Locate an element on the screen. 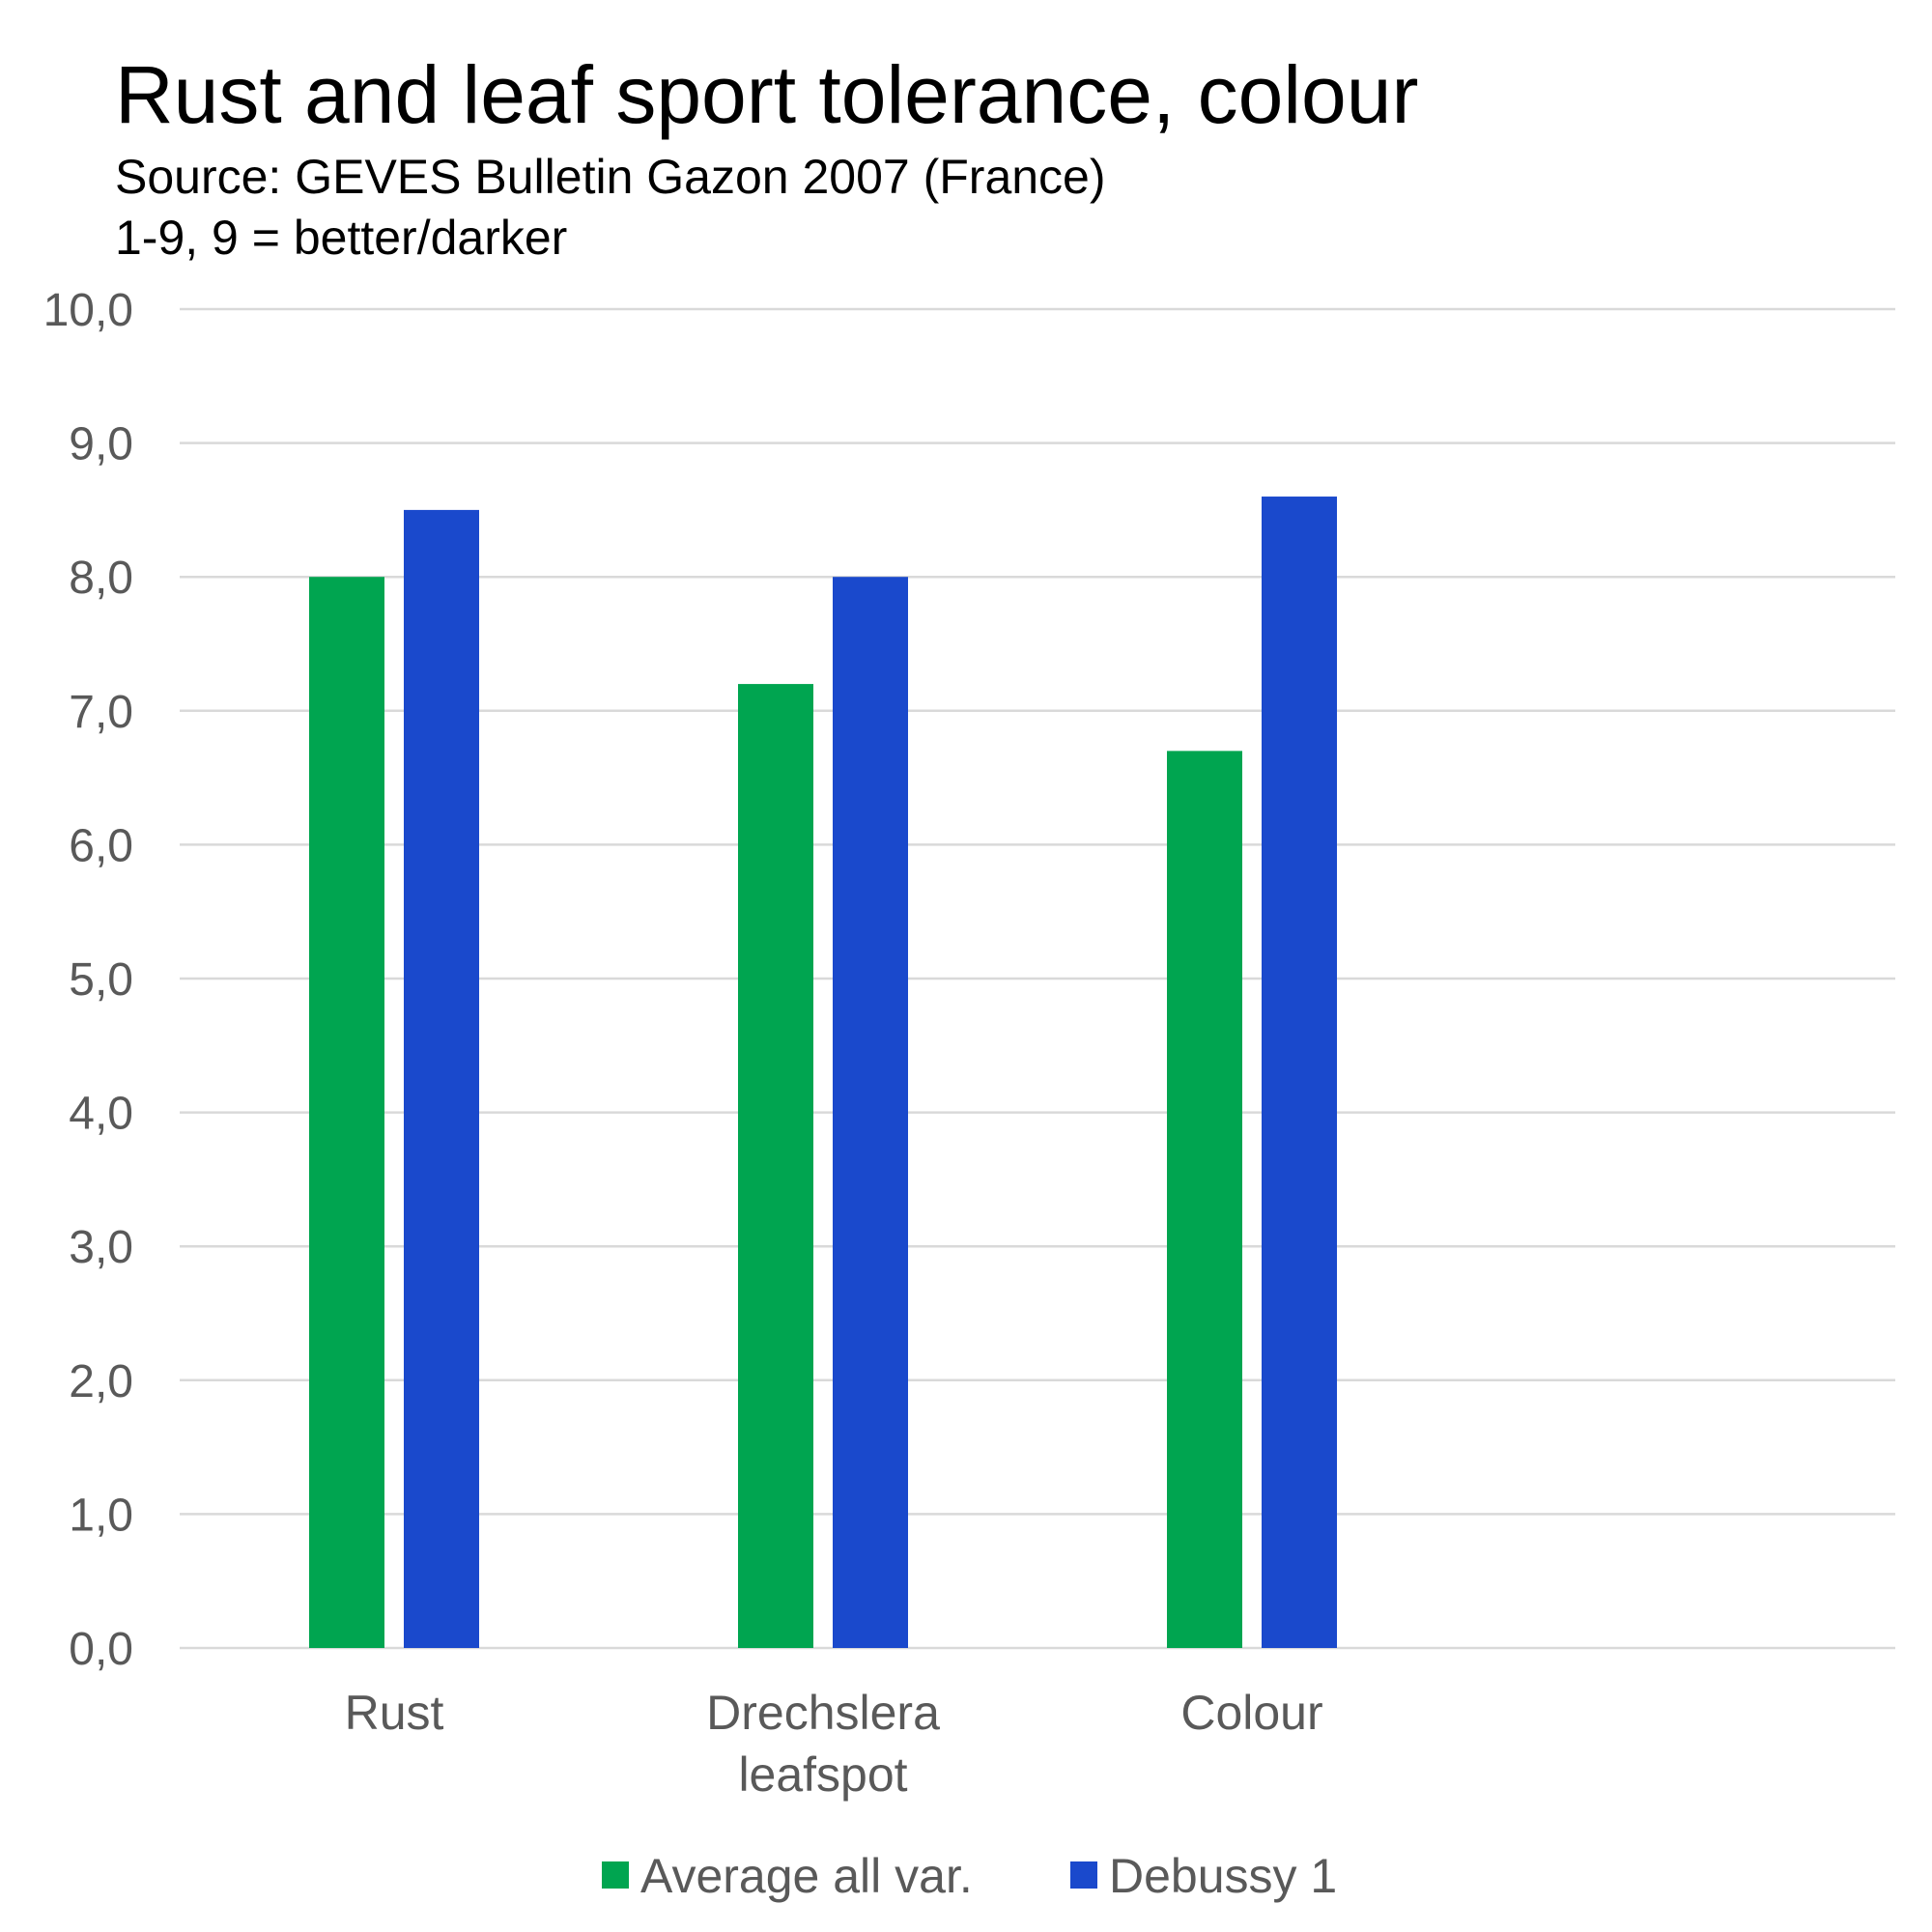  y-tick-label: 5,0 is located at coordinates (101, 980).